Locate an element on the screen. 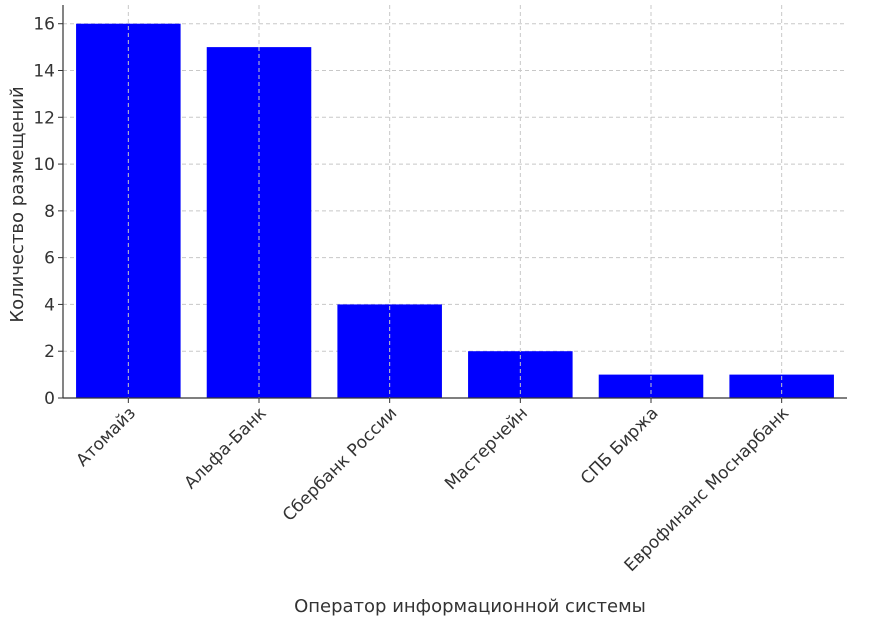  x-tick-label: Атомайз is located at coordinates (106, 436).